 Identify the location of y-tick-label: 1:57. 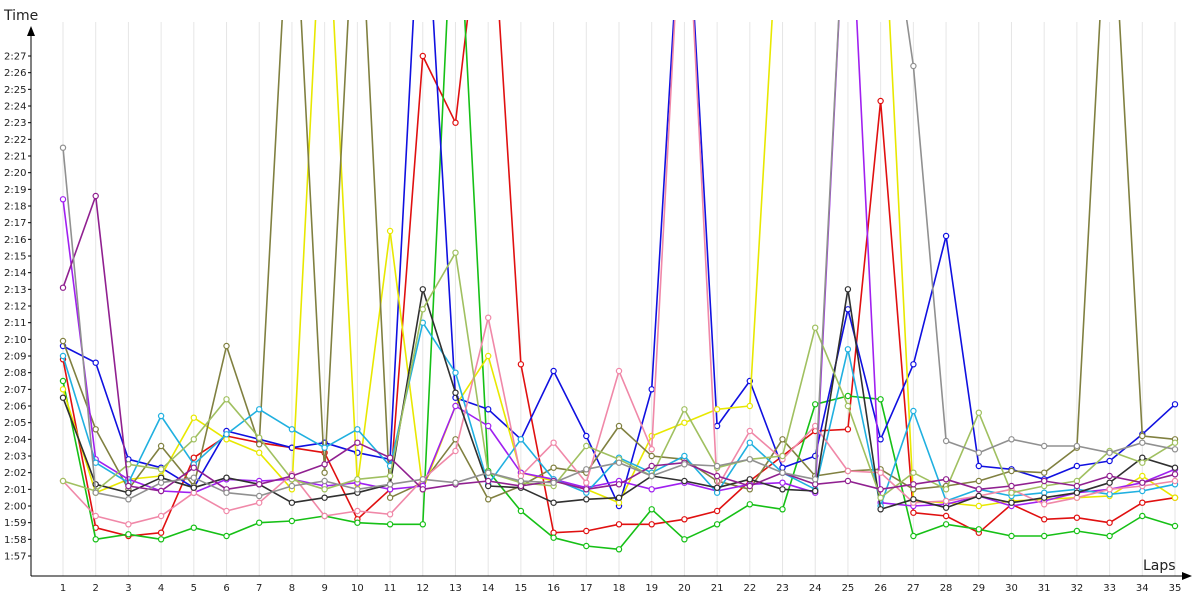
(15, 557).